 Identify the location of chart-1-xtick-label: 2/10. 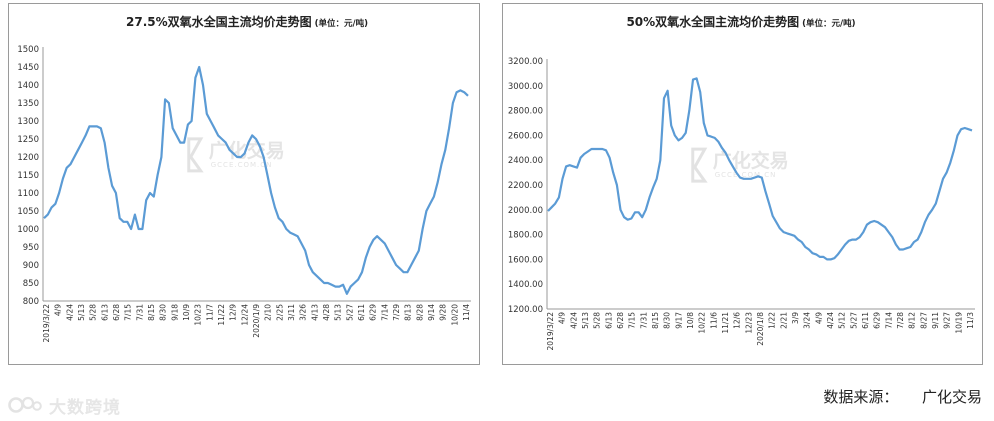
(268, 312).